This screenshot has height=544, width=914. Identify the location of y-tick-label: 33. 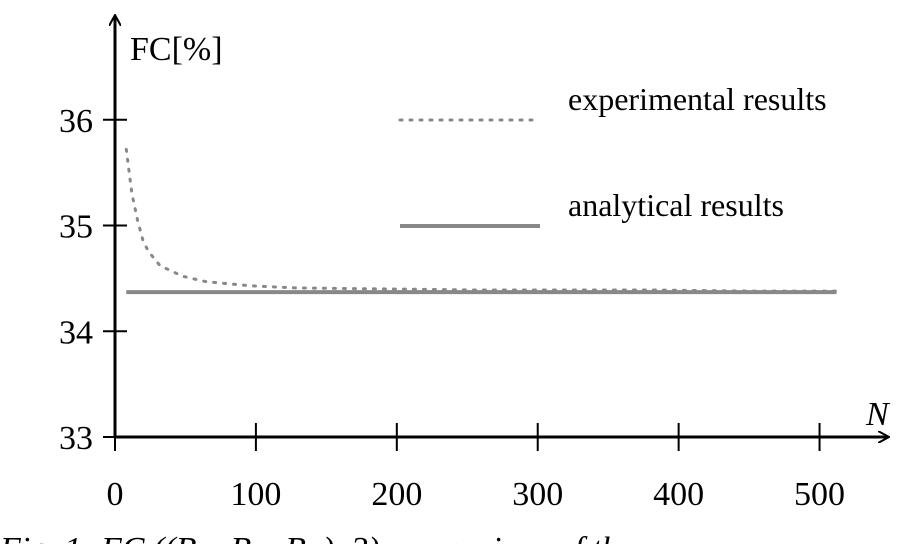
(76, 438).